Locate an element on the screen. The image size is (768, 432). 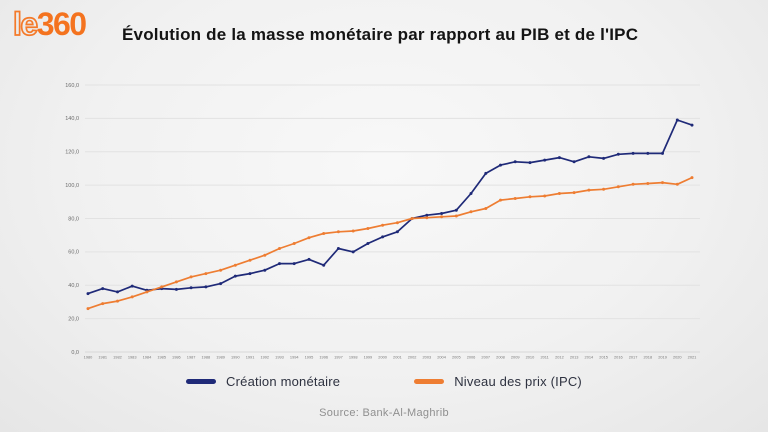
svg-text: 1986 is located at coordinates (176, 357).